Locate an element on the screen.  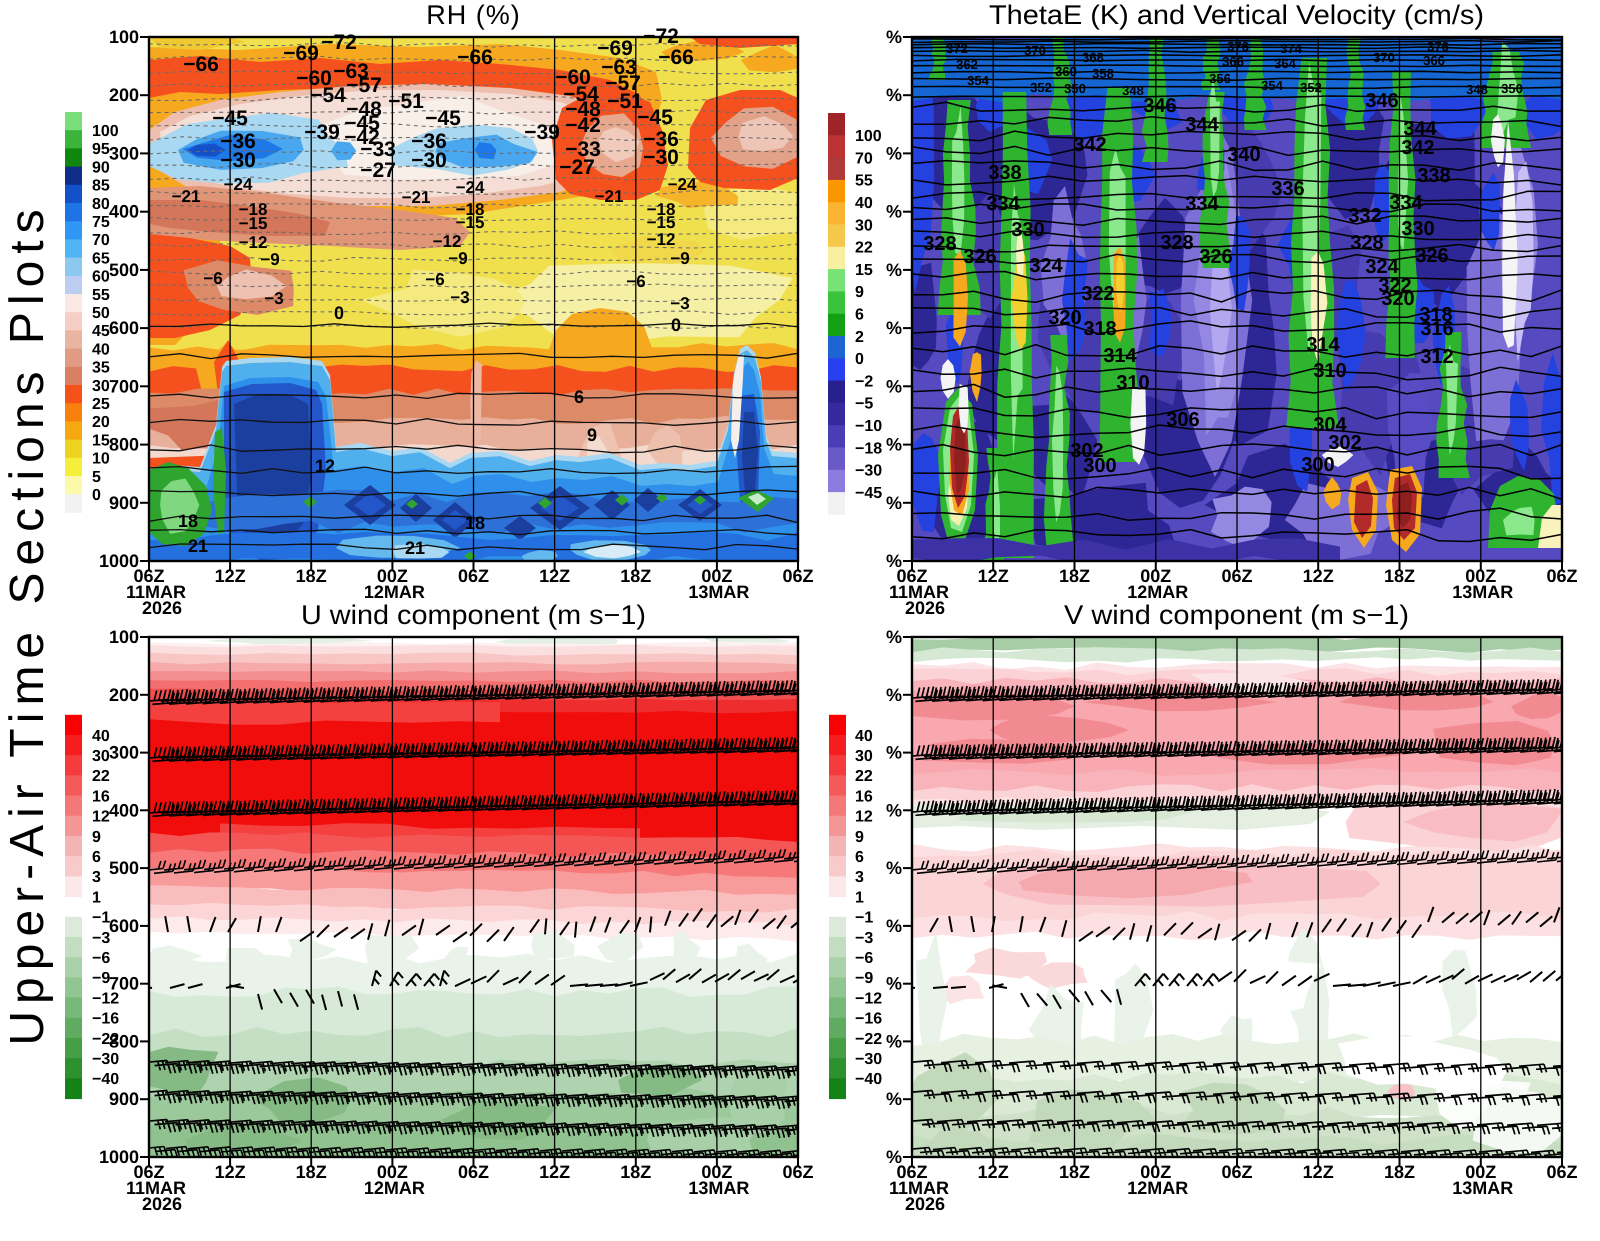
svg-text: 346 is located at coordinates (1159, 106).